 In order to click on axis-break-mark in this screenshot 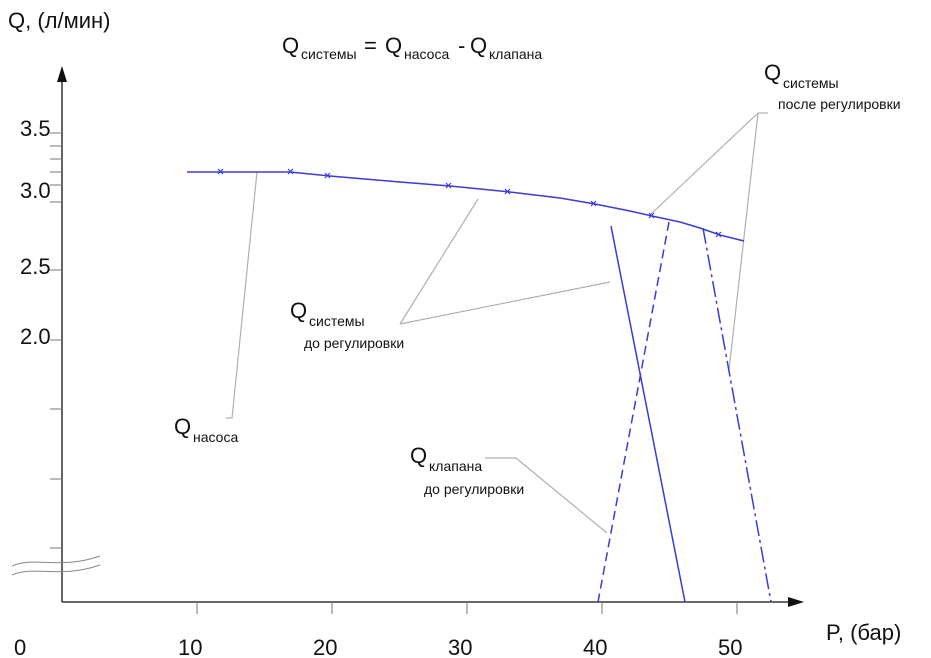, I will do `click(56, 565)`.